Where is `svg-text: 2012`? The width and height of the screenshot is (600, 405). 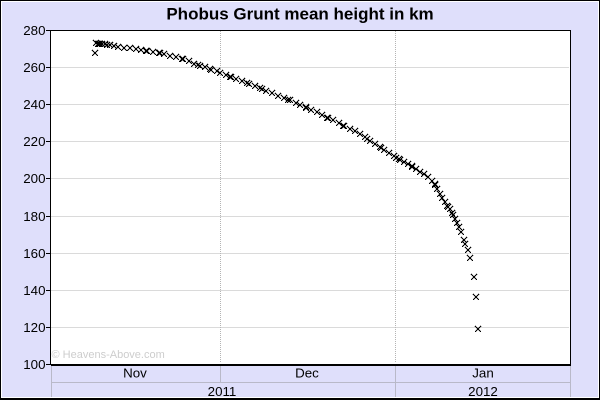 svg-text: 2012 is located at coordinates (483, 391).